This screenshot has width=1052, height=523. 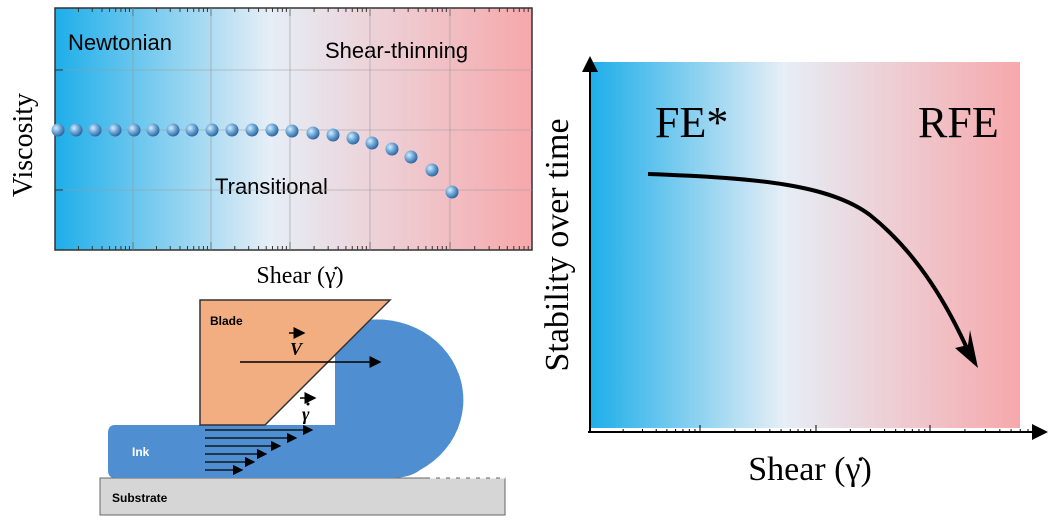 What do you see at coordinates (259, 450) in the screenshot?
I see `shear-arrows` at bounding box center [259, 450].